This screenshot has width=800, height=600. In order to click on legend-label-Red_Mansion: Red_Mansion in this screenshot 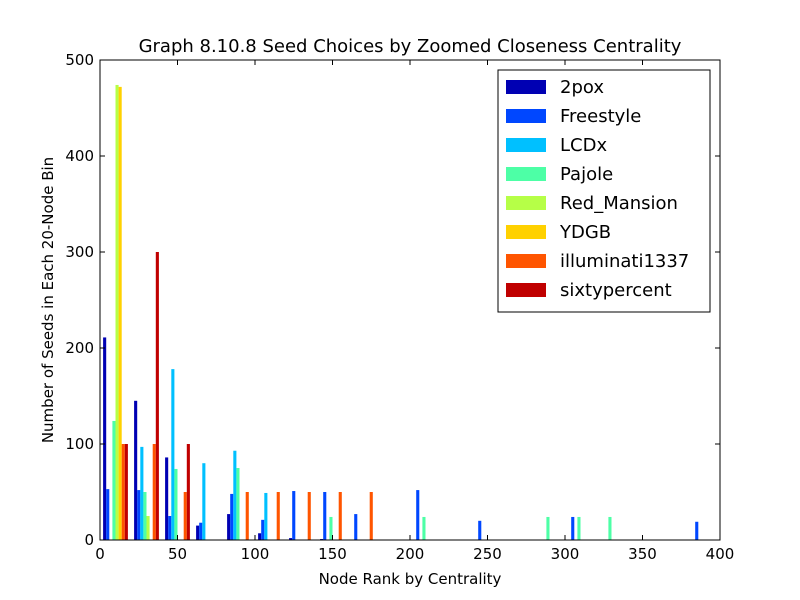, I will do `click(619, 203)`.